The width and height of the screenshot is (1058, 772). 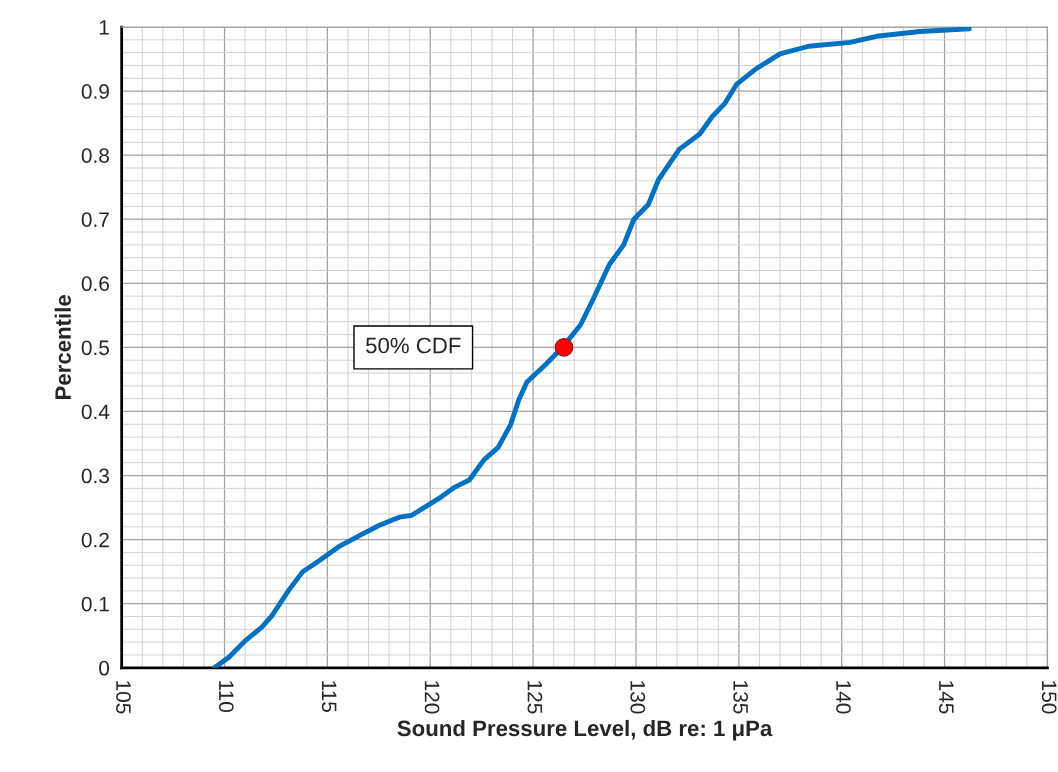 What do you see at coordinates (104, 668) in the screenshot?
I see `y-tick-label: 0` at bounding box center [104, 668].